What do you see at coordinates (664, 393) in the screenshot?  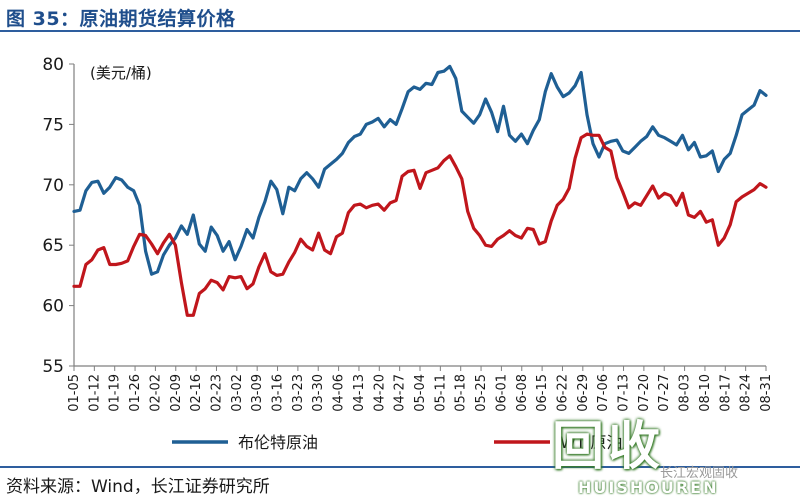 I see `x-tick-label: 07-27` at bounding box center [664, 393].